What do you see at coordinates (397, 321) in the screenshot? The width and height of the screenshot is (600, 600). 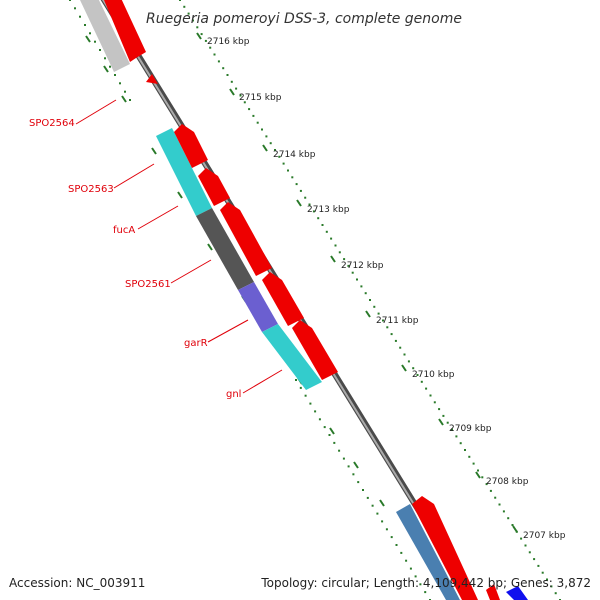 I see `kbp-label-2711: 2711 kbp` at bounding box center [397, 321].